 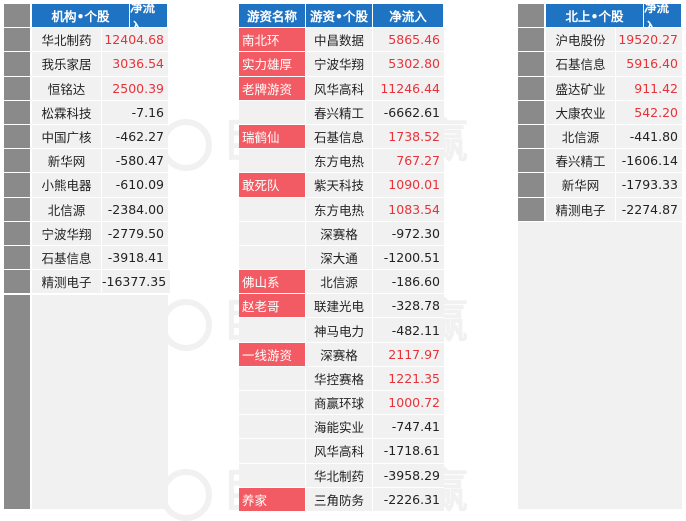 I want to click on hot-money-header: 游资名称 游资•个股 净流入, so click(x=341, y=16).